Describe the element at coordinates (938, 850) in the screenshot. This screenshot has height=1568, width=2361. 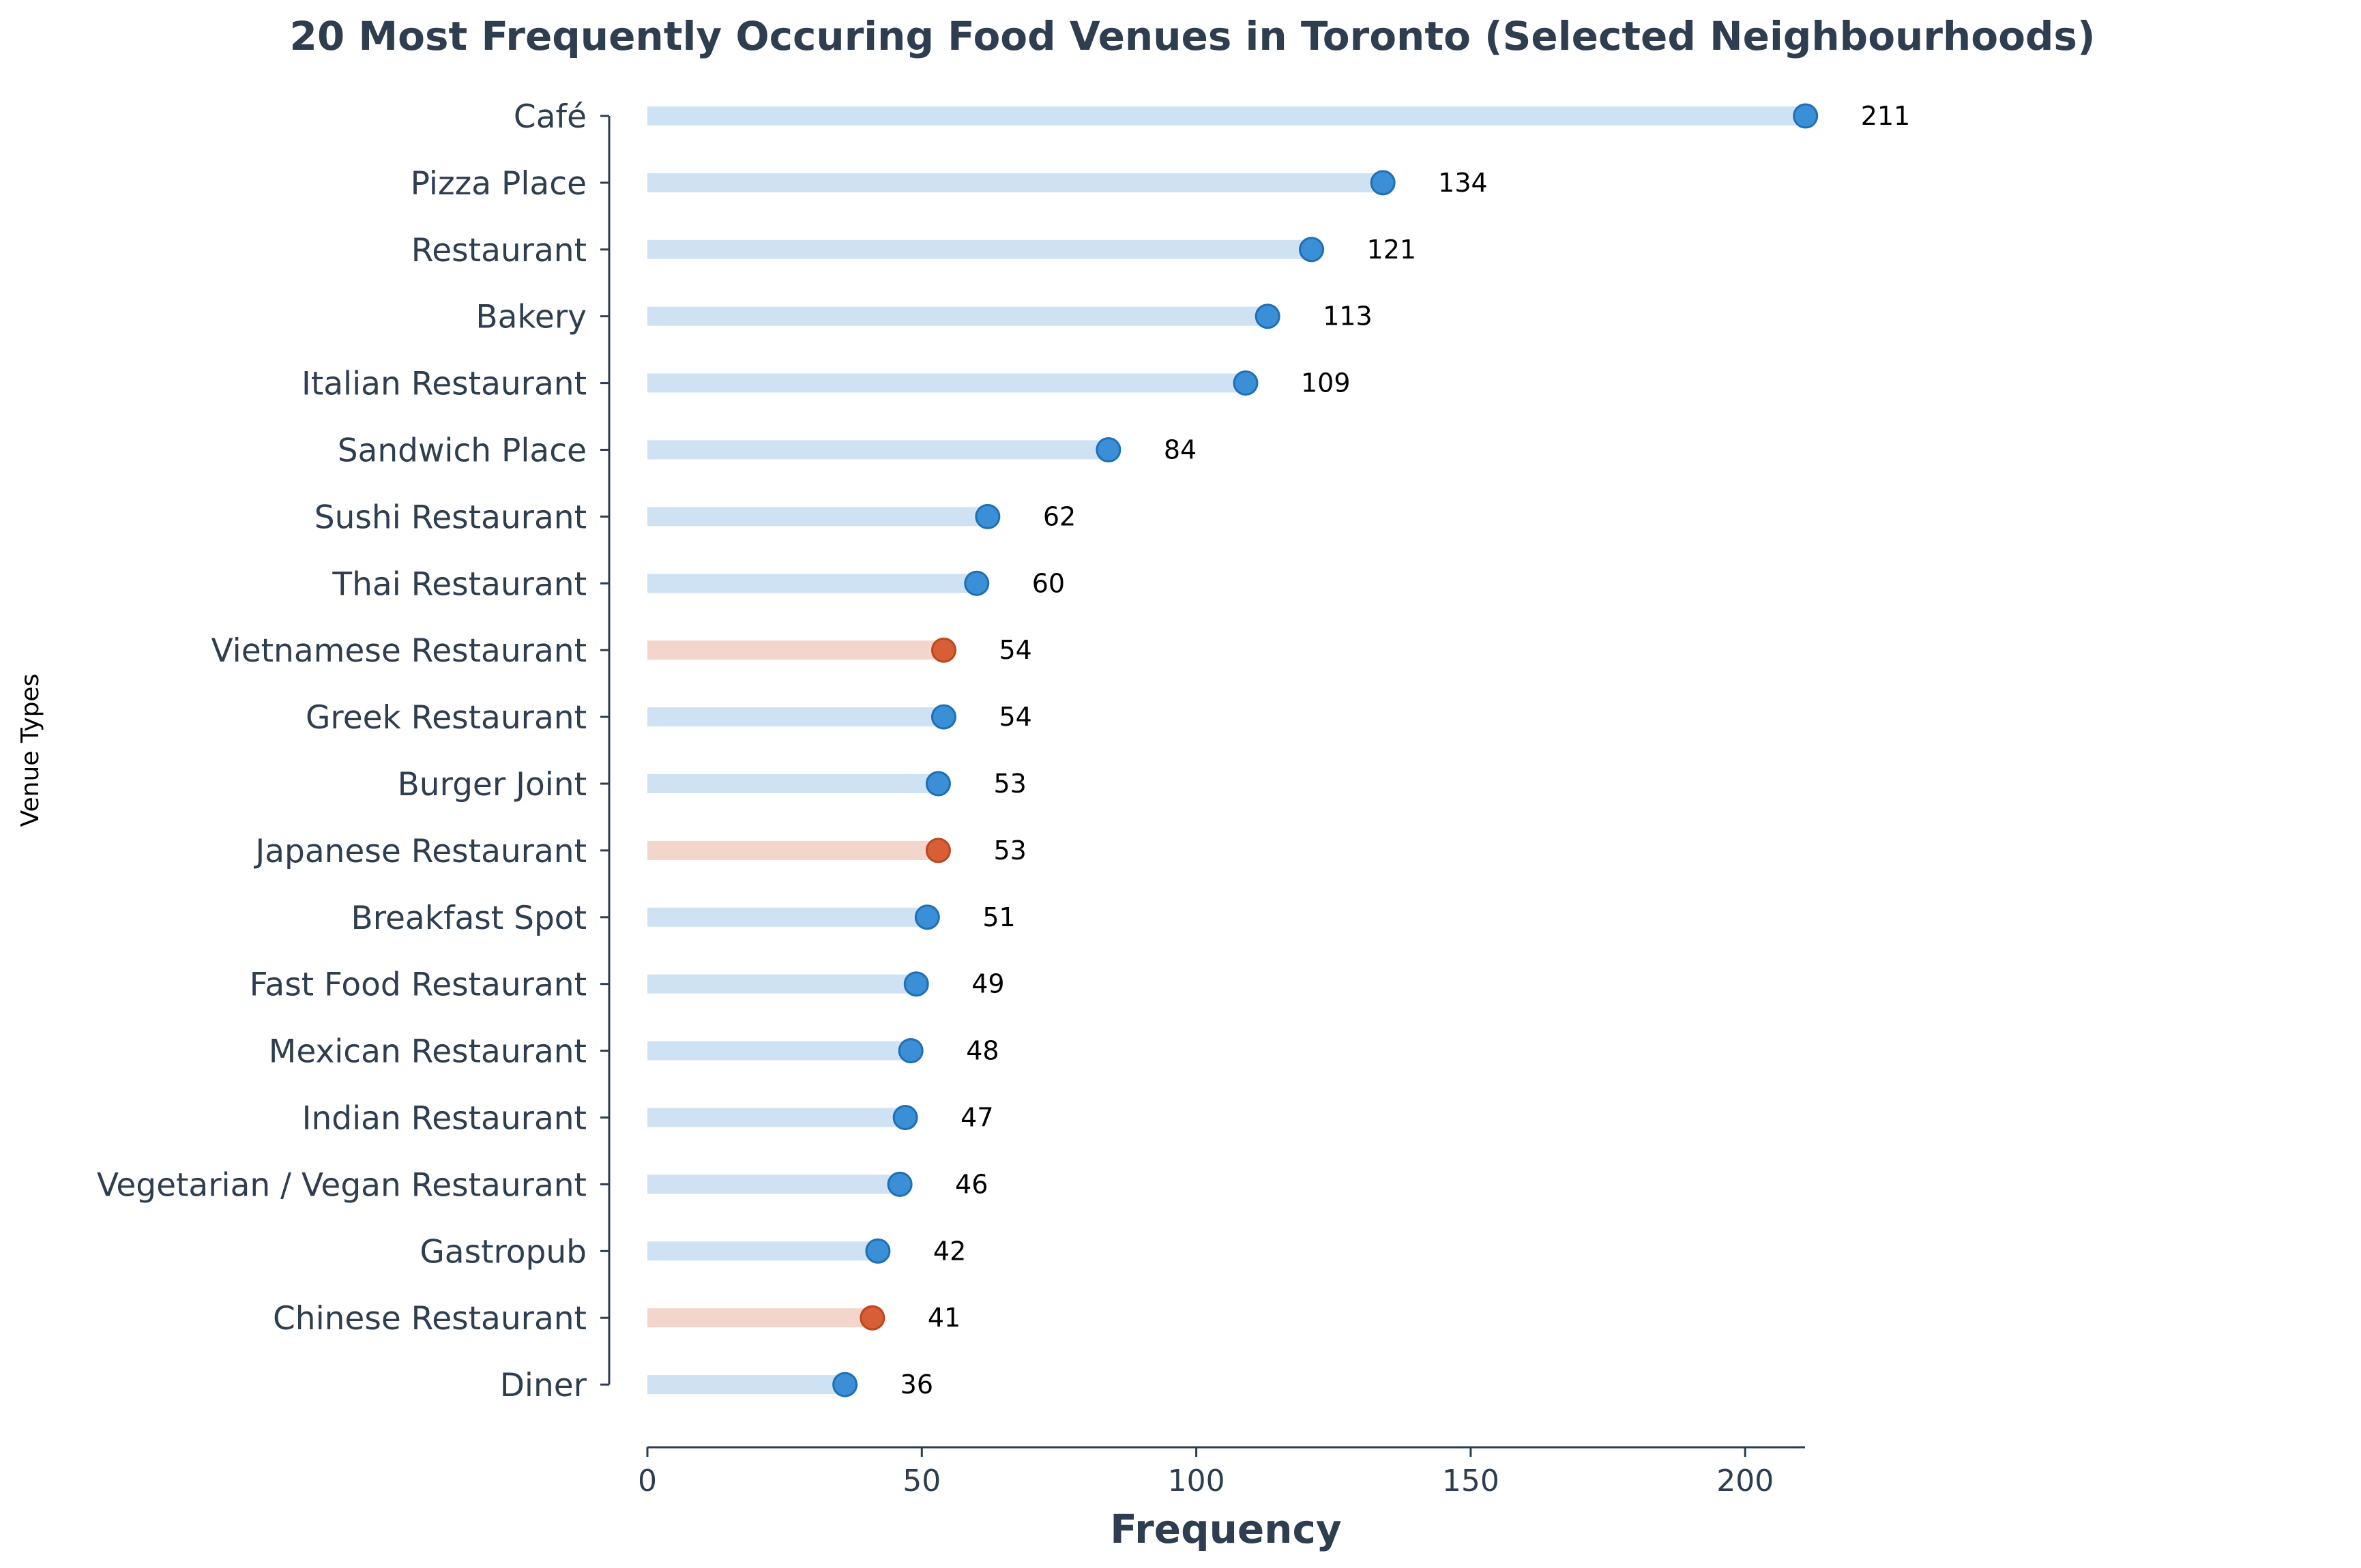
I see `dot-japanese-restaurant` at that location.